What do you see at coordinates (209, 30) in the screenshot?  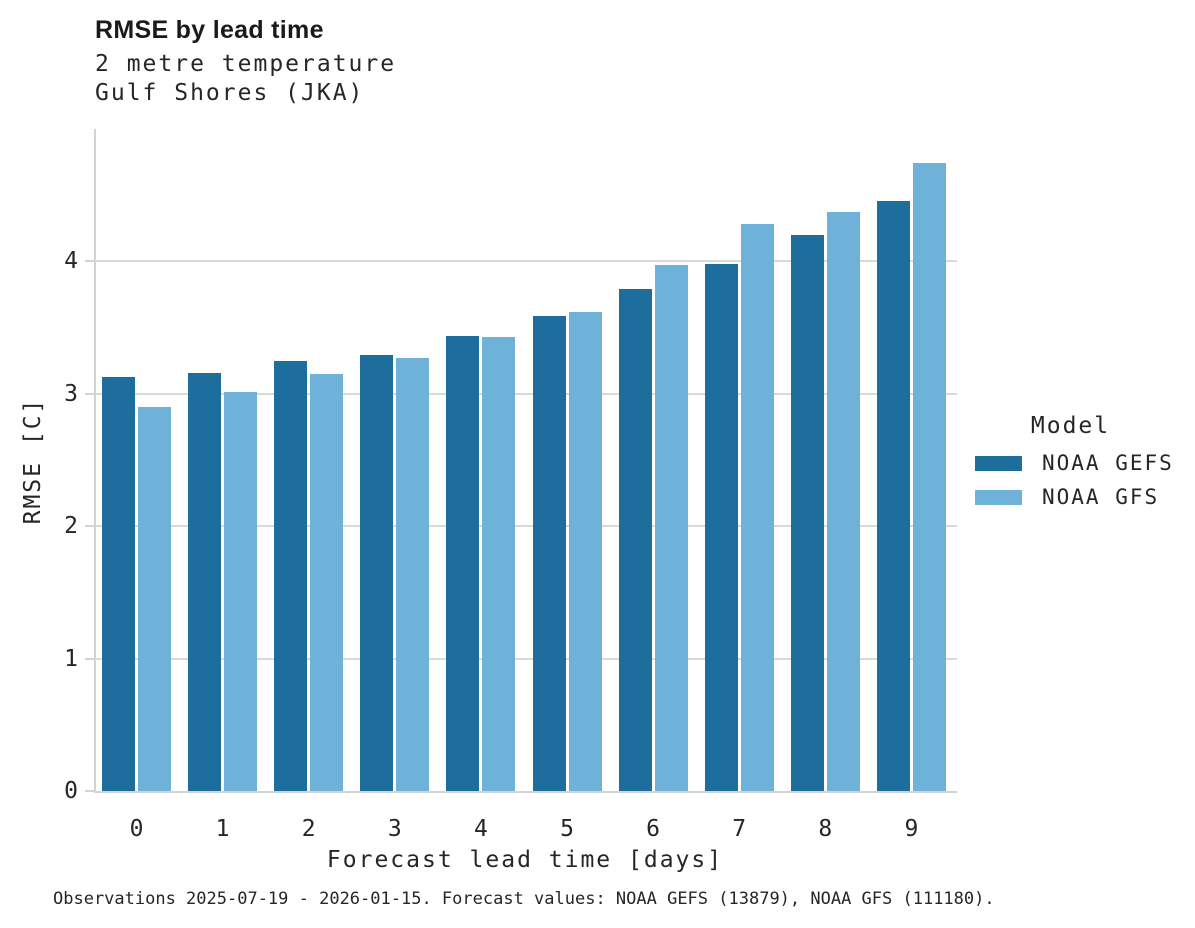 I see `chart-title: RMSE by lead time` at bounding box center [209, 30].